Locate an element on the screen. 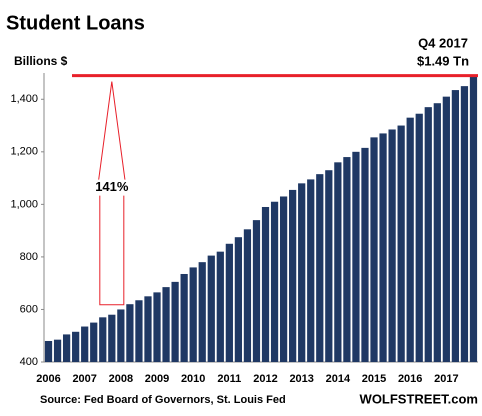  y-tick-label: 1,400 is located at coordinates (24, 99).